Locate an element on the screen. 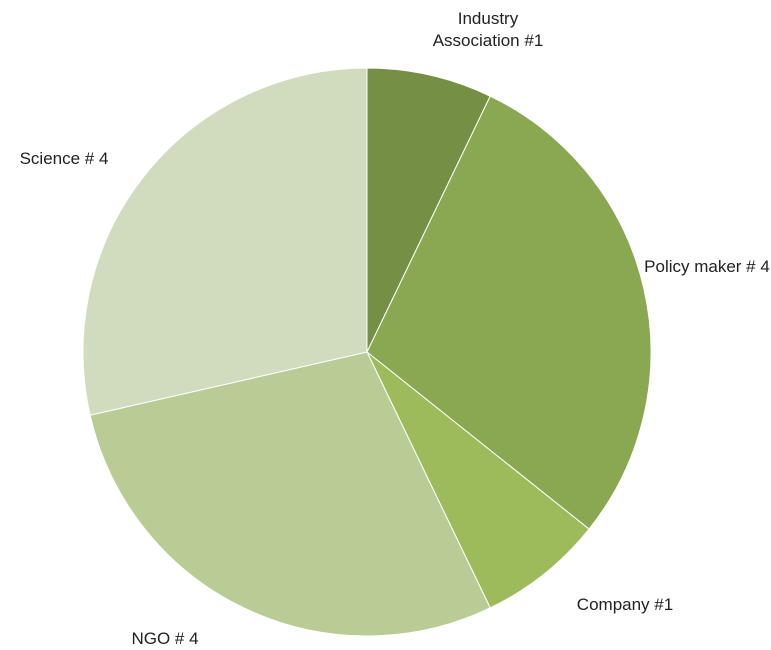 This screenshot has height=650, width=771. slice-label: NGO # 4 is located at coordinates (165, 638).